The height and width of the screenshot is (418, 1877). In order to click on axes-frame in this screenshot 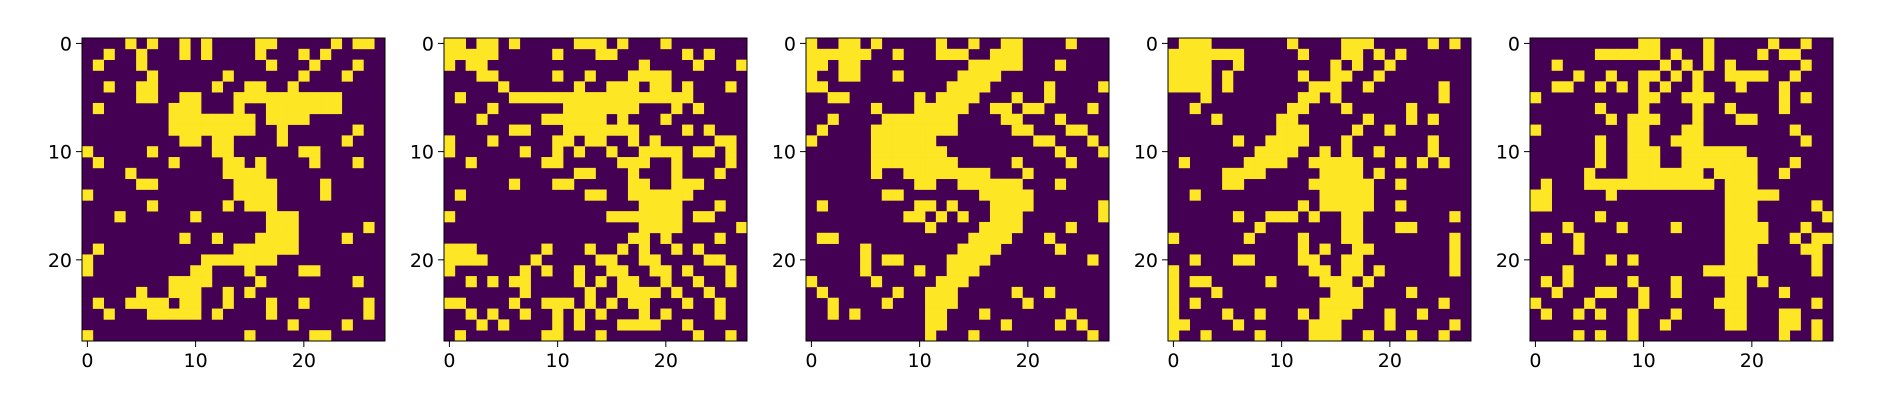, I will do `click(595, 189)`.